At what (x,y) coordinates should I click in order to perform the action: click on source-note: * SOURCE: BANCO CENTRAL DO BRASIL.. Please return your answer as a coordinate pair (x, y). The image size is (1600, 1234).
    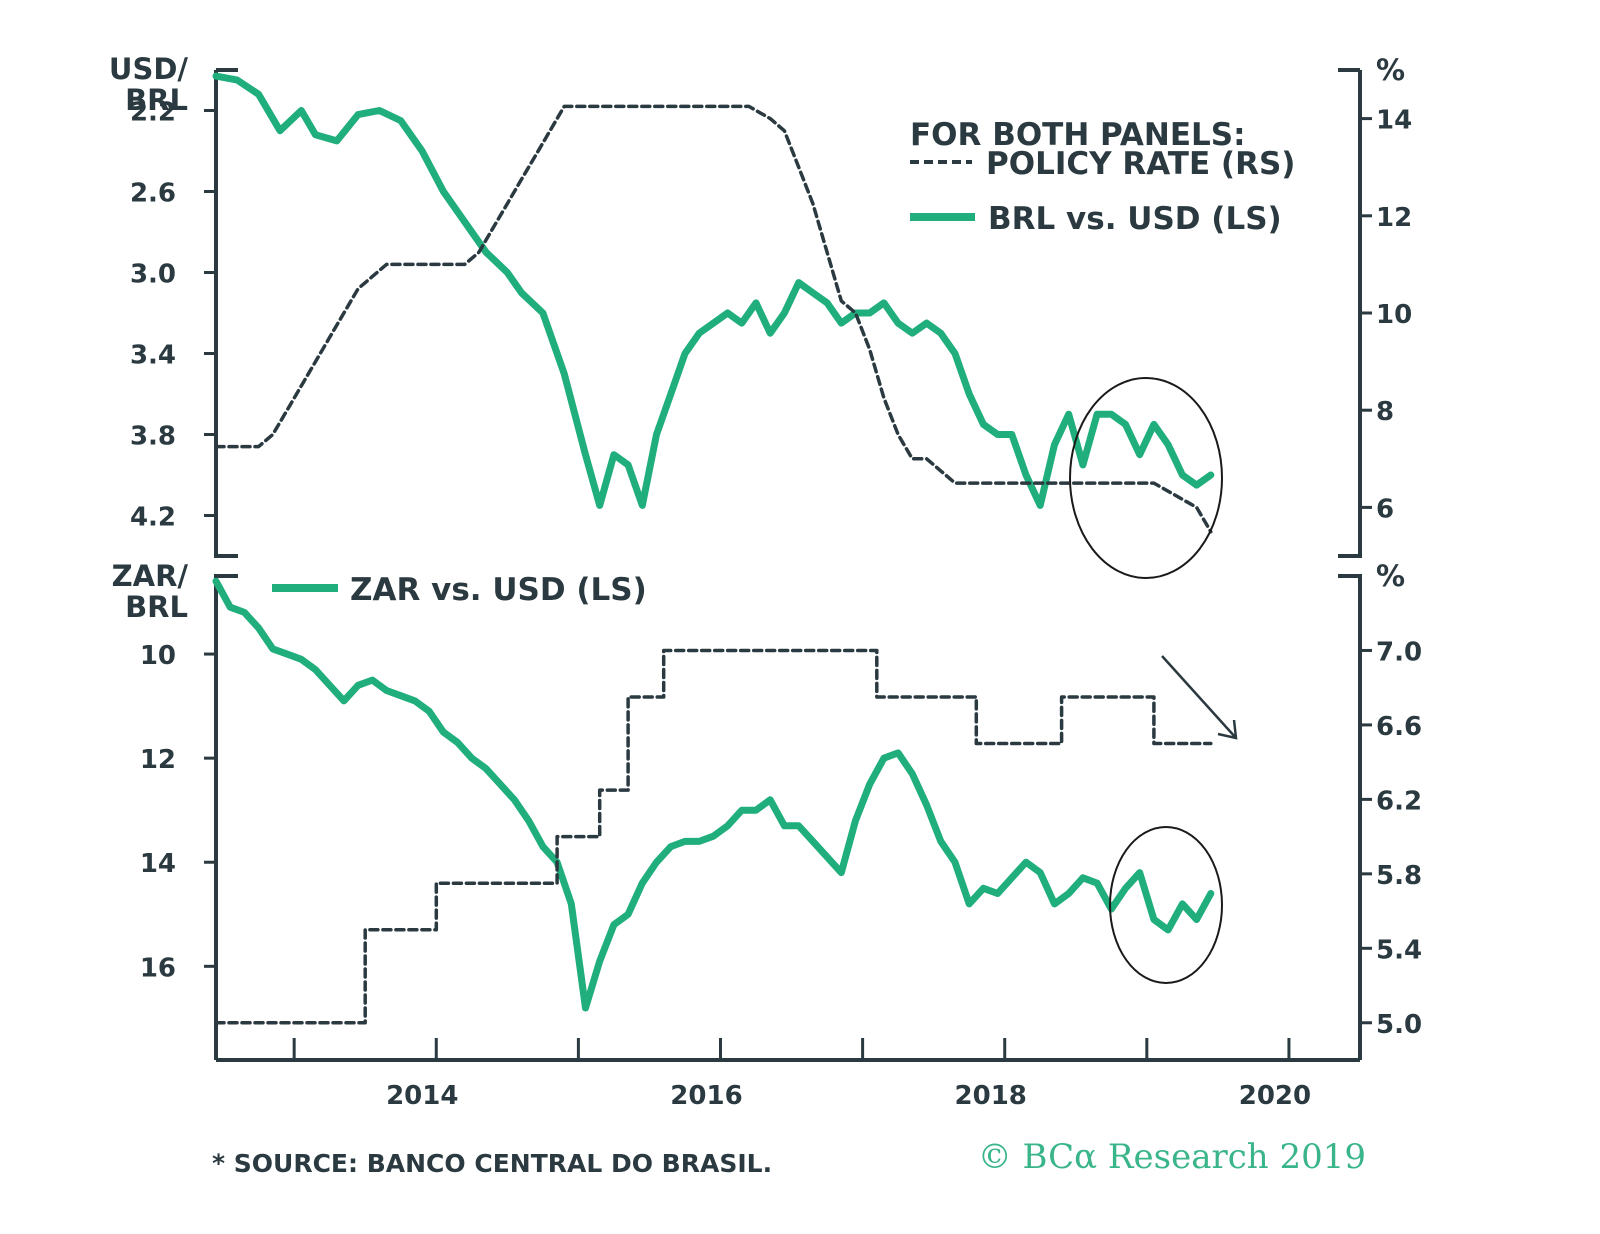
    Looking at the image, I should click on (492, 1163).